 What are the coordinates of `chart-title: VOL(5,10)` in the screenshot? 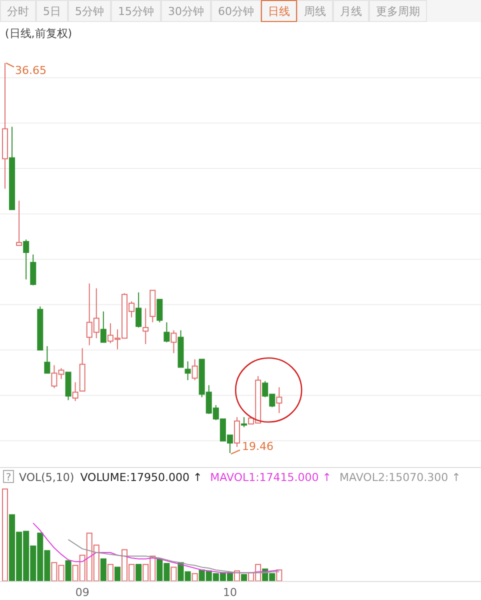 It's located at (46, 477).